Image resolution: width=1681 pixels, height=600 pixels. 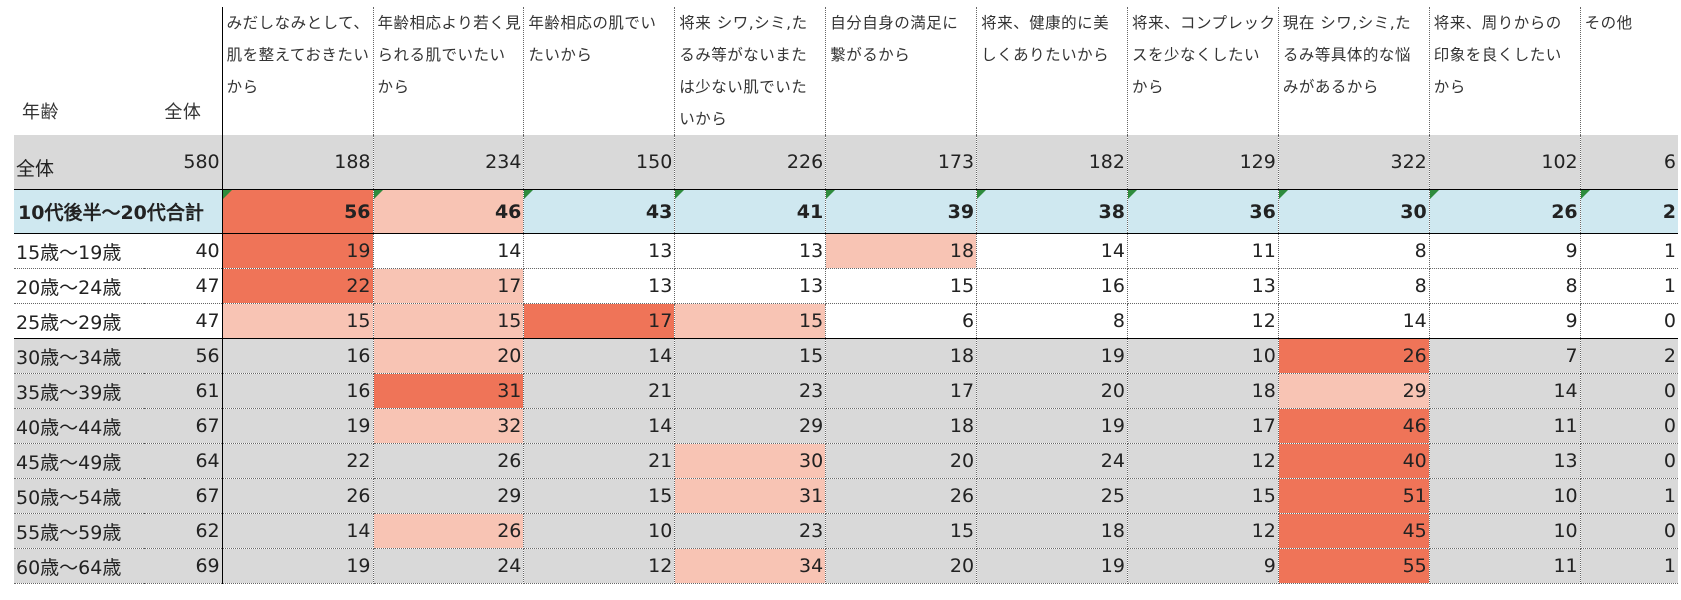 I want to click on value-text: 182, so click(x=1106, y=162).